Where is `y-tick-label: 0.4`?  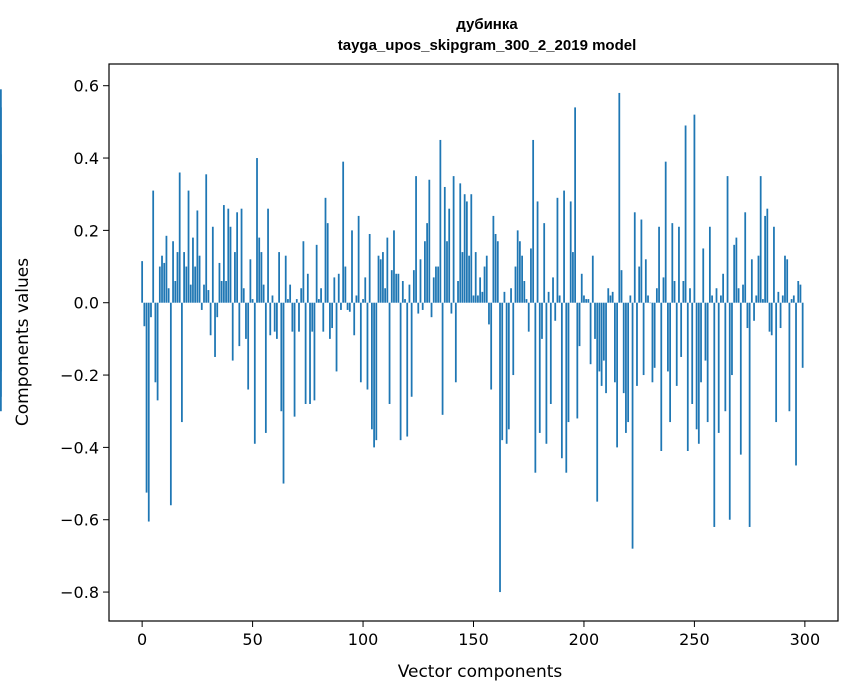 y-tick-label: 0.4 is located at coordinates (86, 158).